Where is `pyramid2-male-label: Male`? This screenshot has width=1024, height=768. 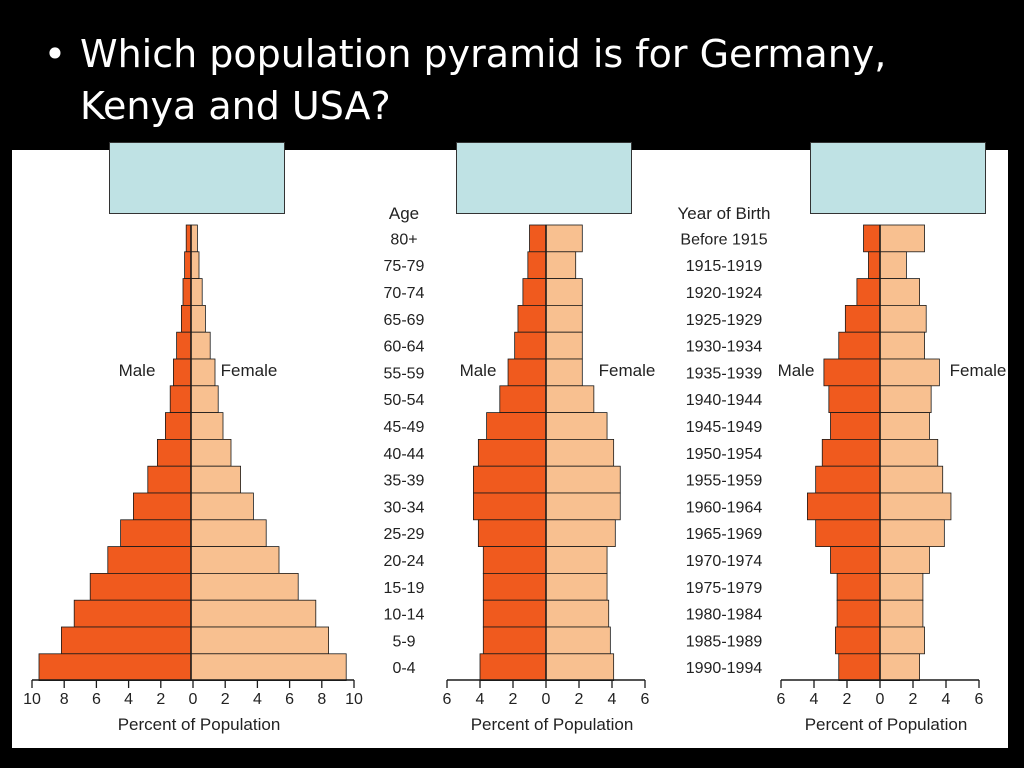
pyramid2-male-label: Male is located at coordinates (478, 370).